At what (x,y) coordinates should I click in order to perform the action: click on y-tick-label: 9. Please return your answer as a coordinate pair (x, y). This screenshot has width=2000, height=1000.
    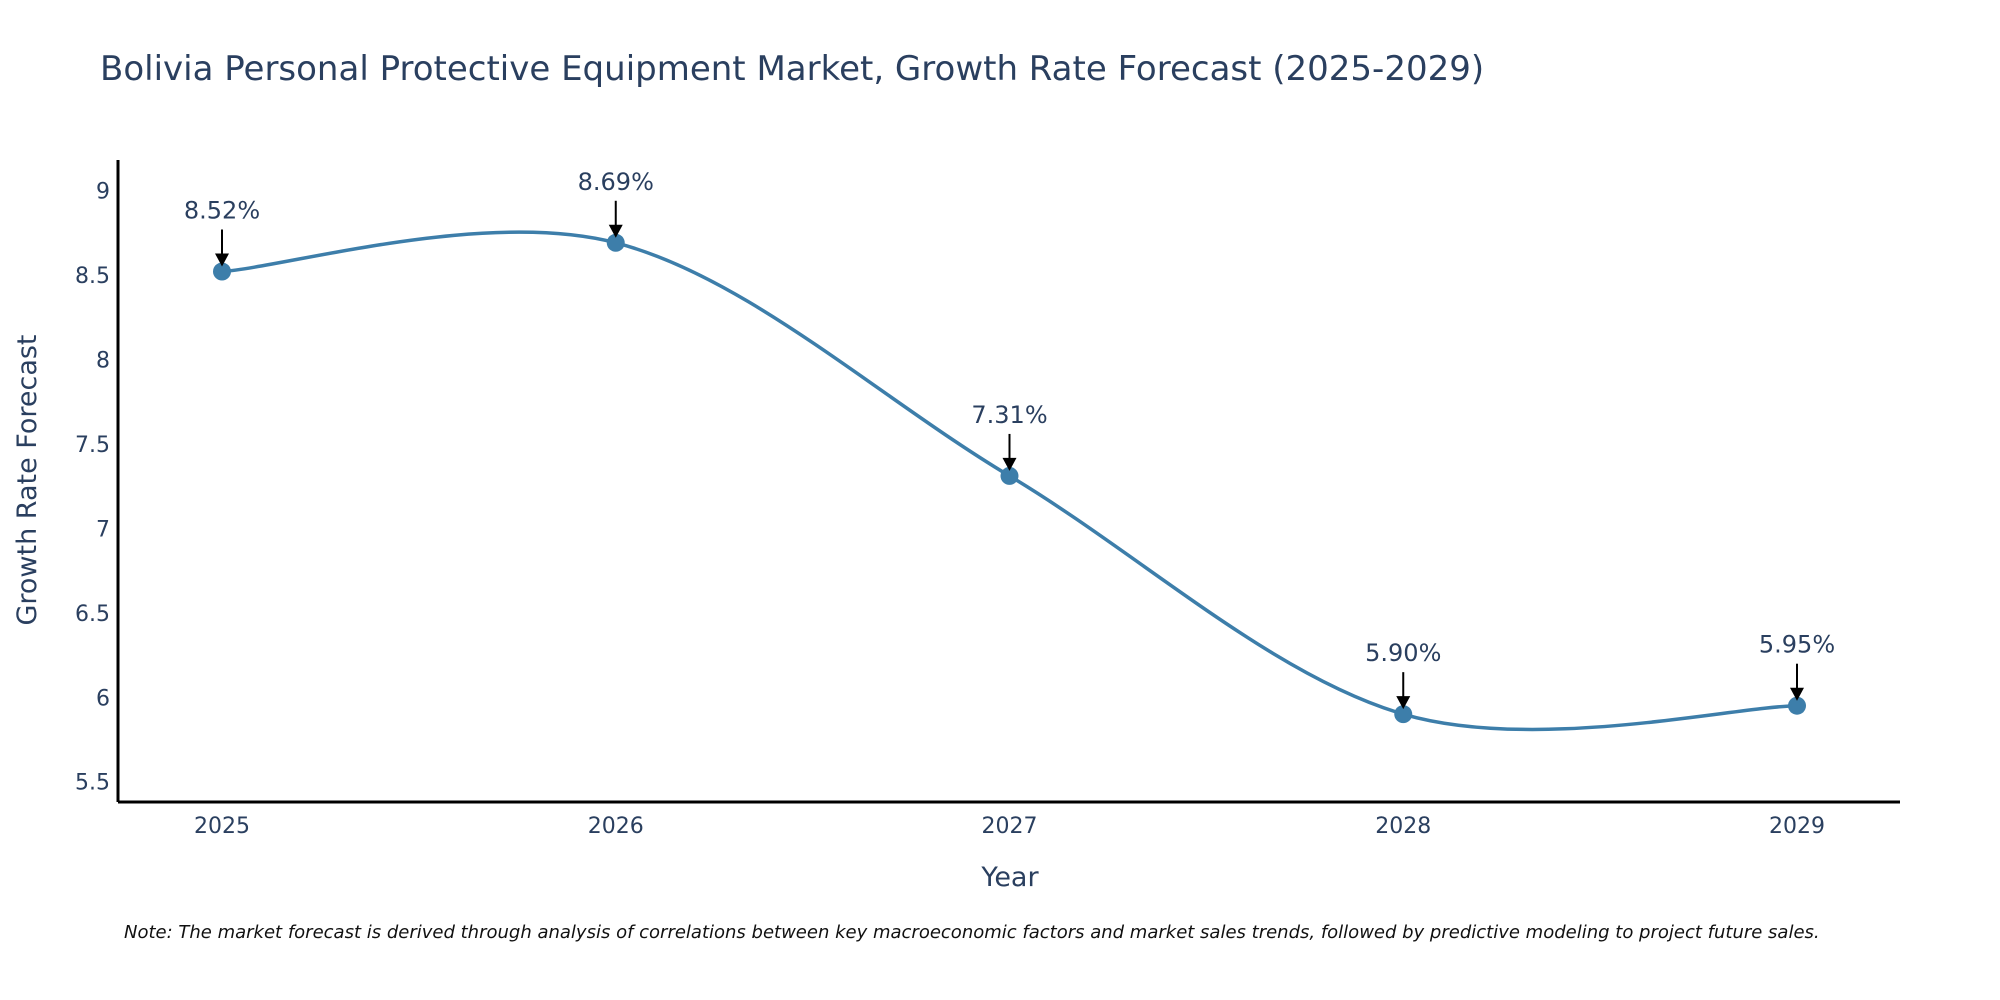
    Looking at the image, I should click on (103, 191).